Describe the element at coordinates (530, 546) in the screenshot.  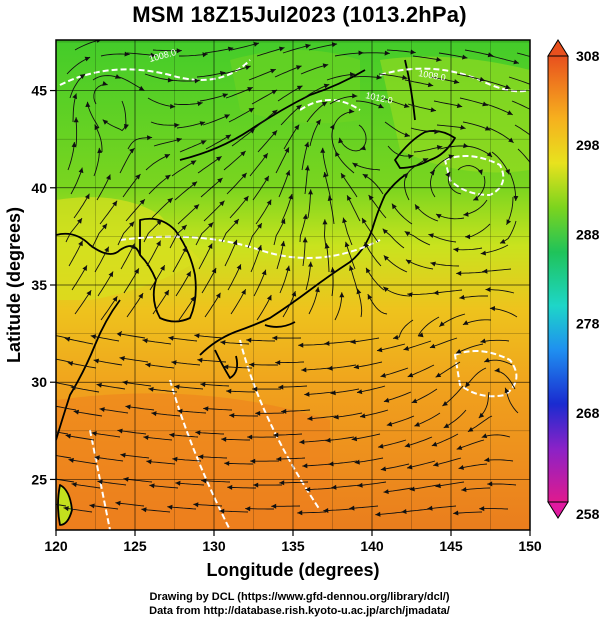
I see `x-tick-label: 150` at that location.